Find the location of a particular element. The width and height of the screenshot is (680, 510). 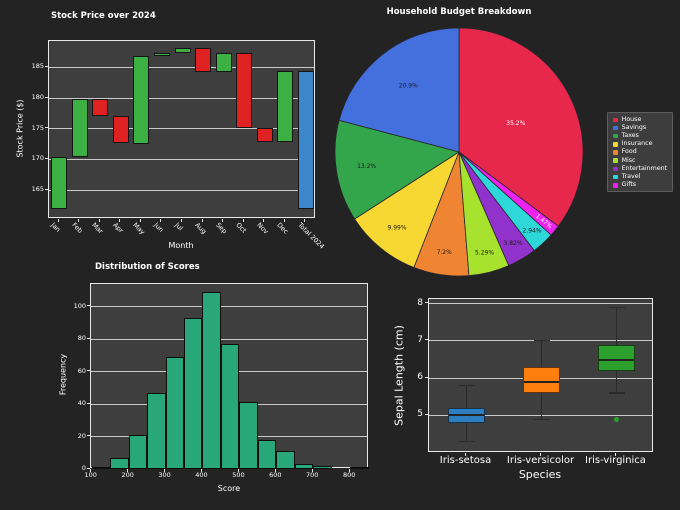

gifts-swatch-icon is located at coordinates (615, 185).